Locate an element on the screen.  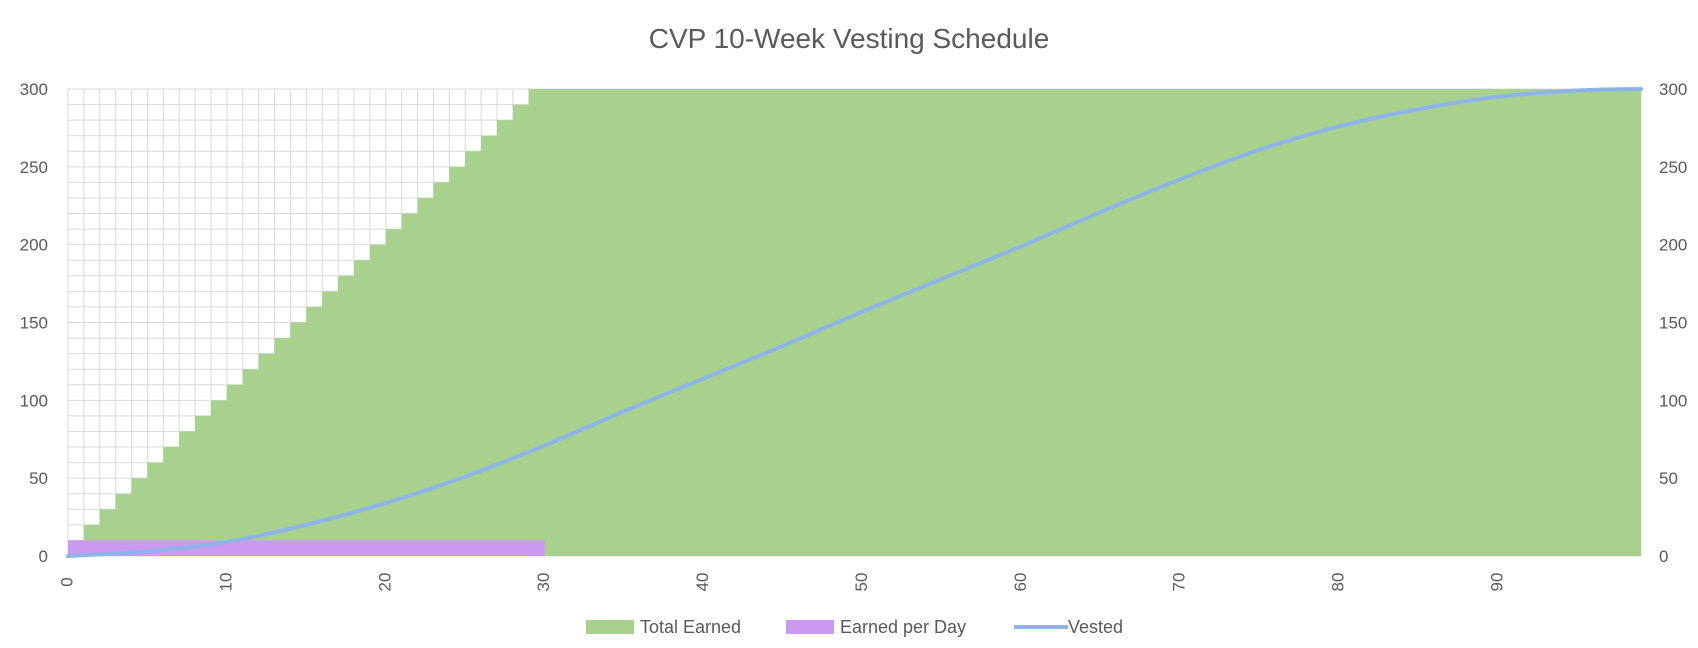
legend: Total Earned Earned per Day Vested is located at coordinates (854, 627).